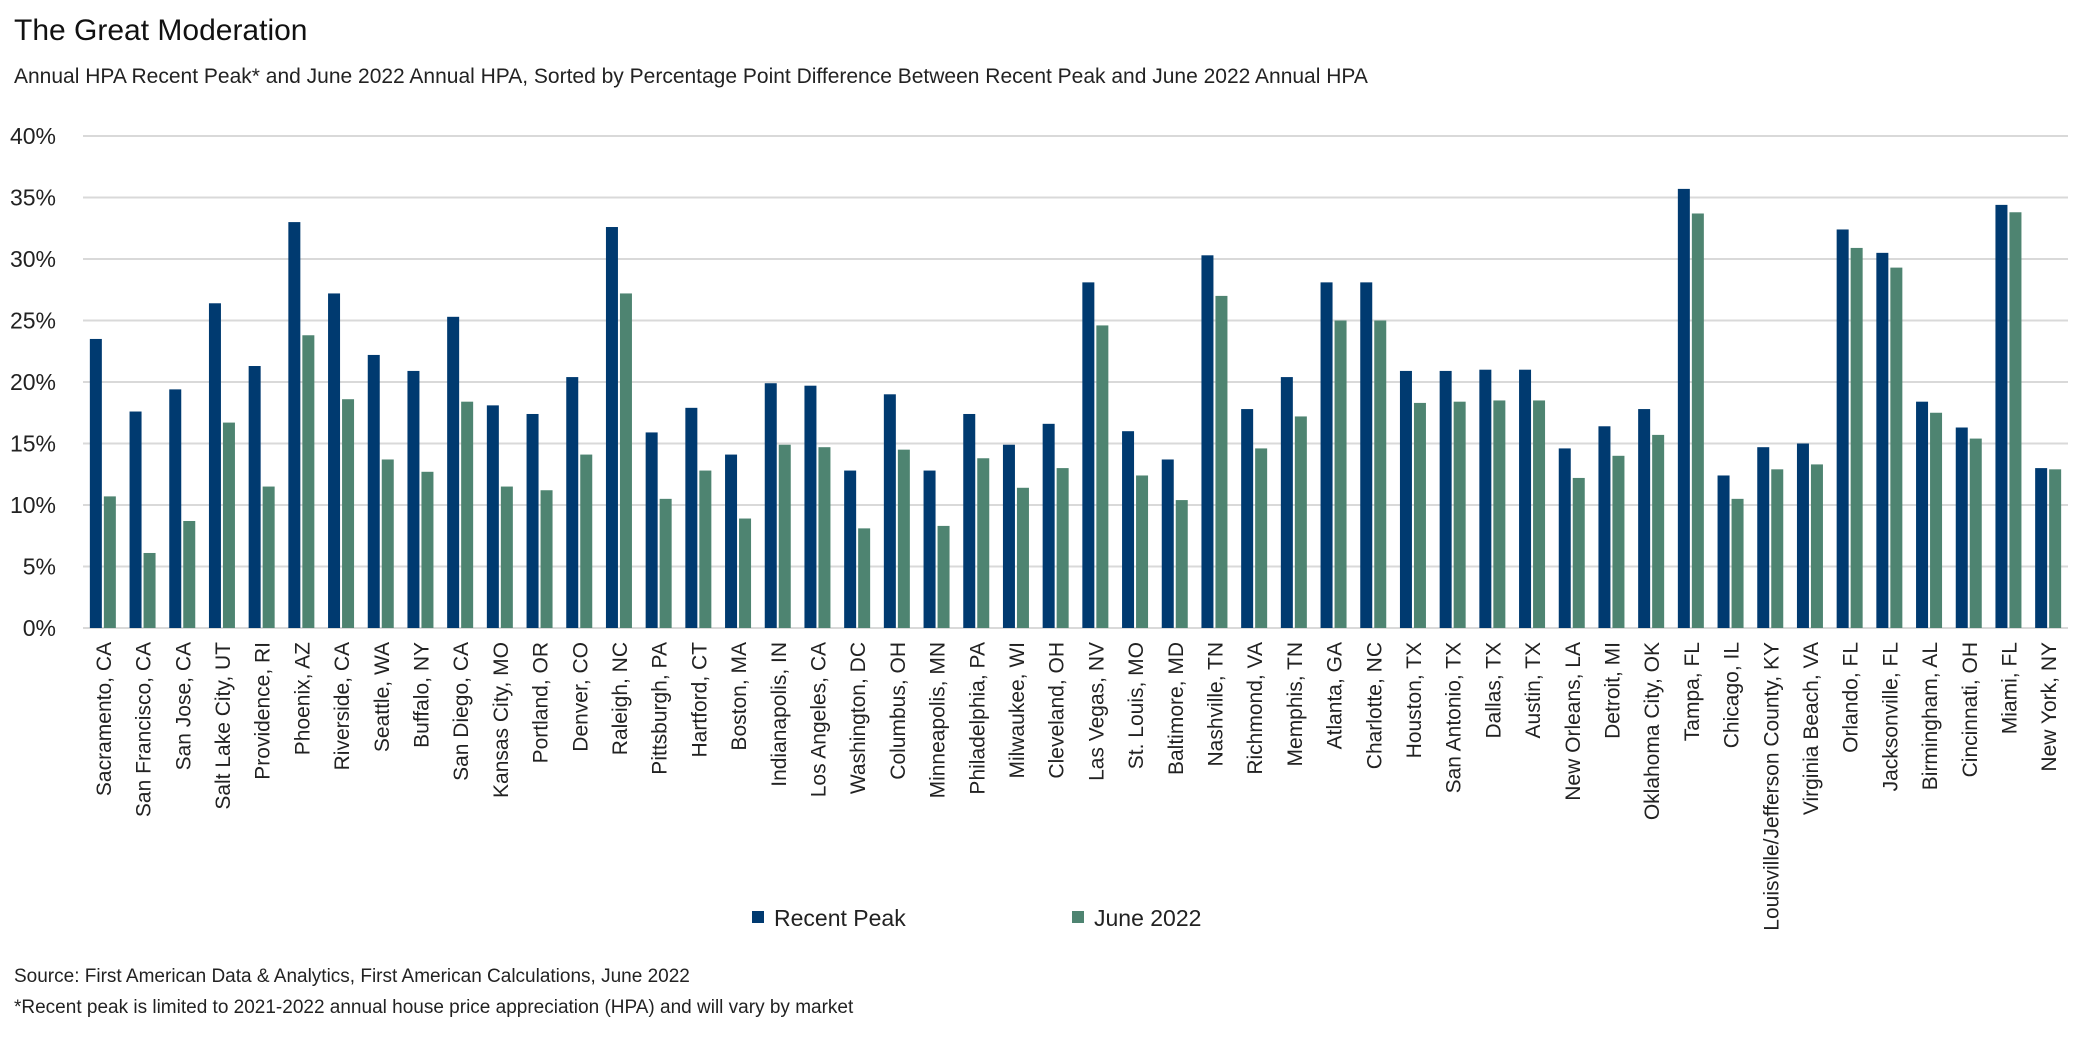 This screenshot has width=2081, height=1062. What do you see at coordinates (938, 720) in the screenshot?
I see `x-tick-label: Minneapolis, MN` at bounding box center [938, 720].